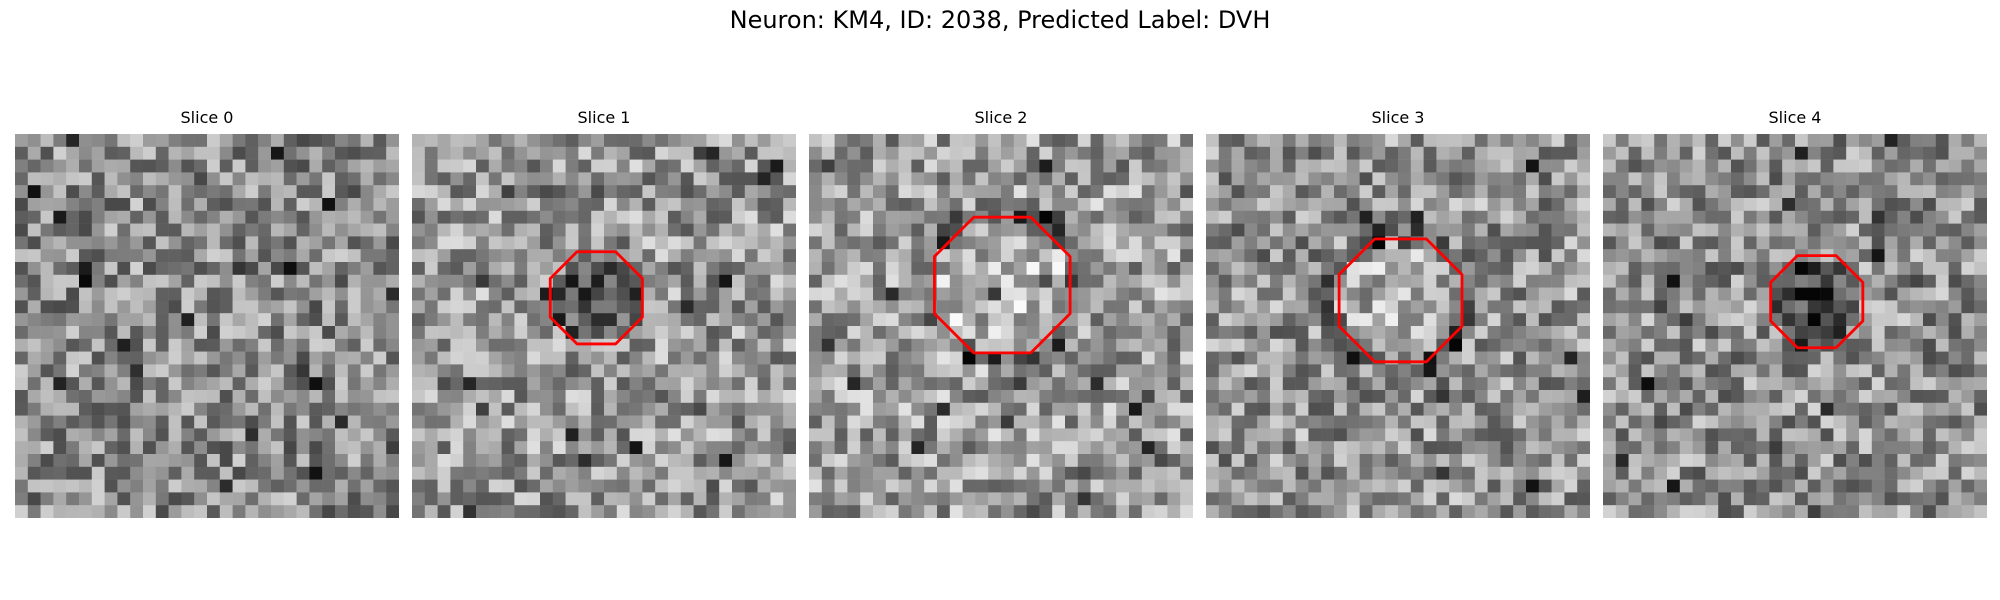  I want to click on panel-title: Slice 4, so click(1795, 117).